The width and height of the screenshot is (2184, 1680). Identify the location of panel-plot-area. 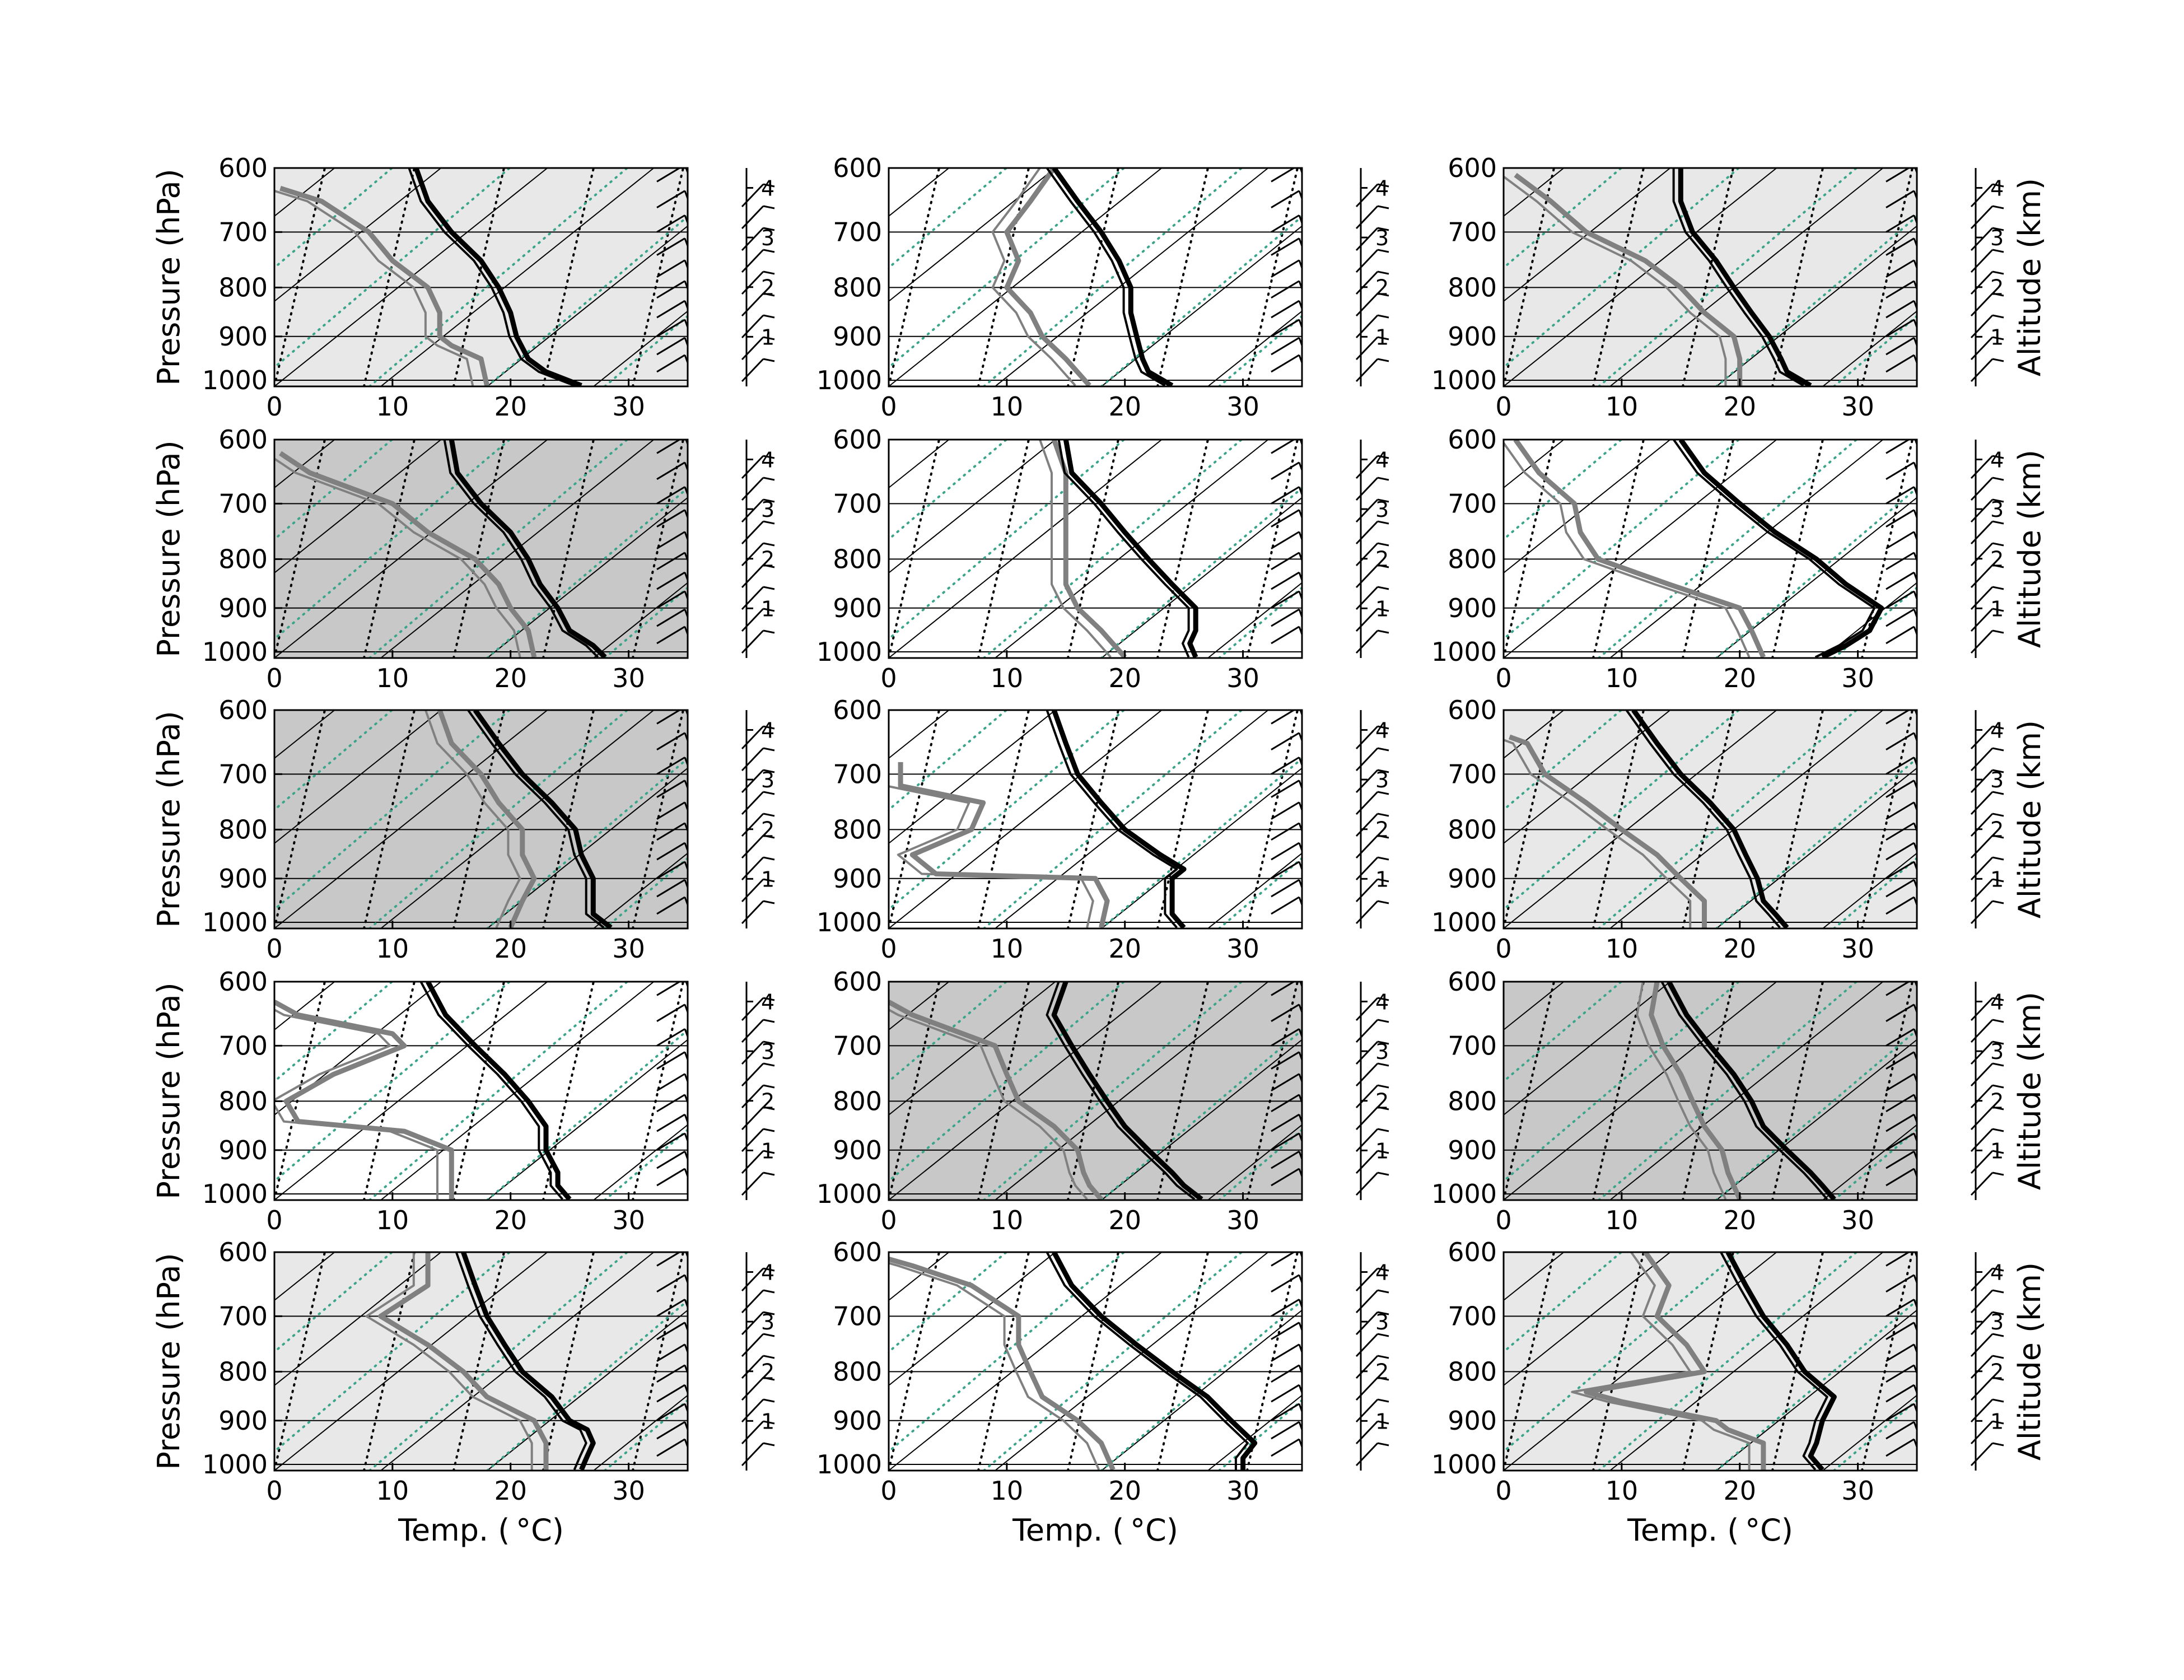
(1095, 1362).